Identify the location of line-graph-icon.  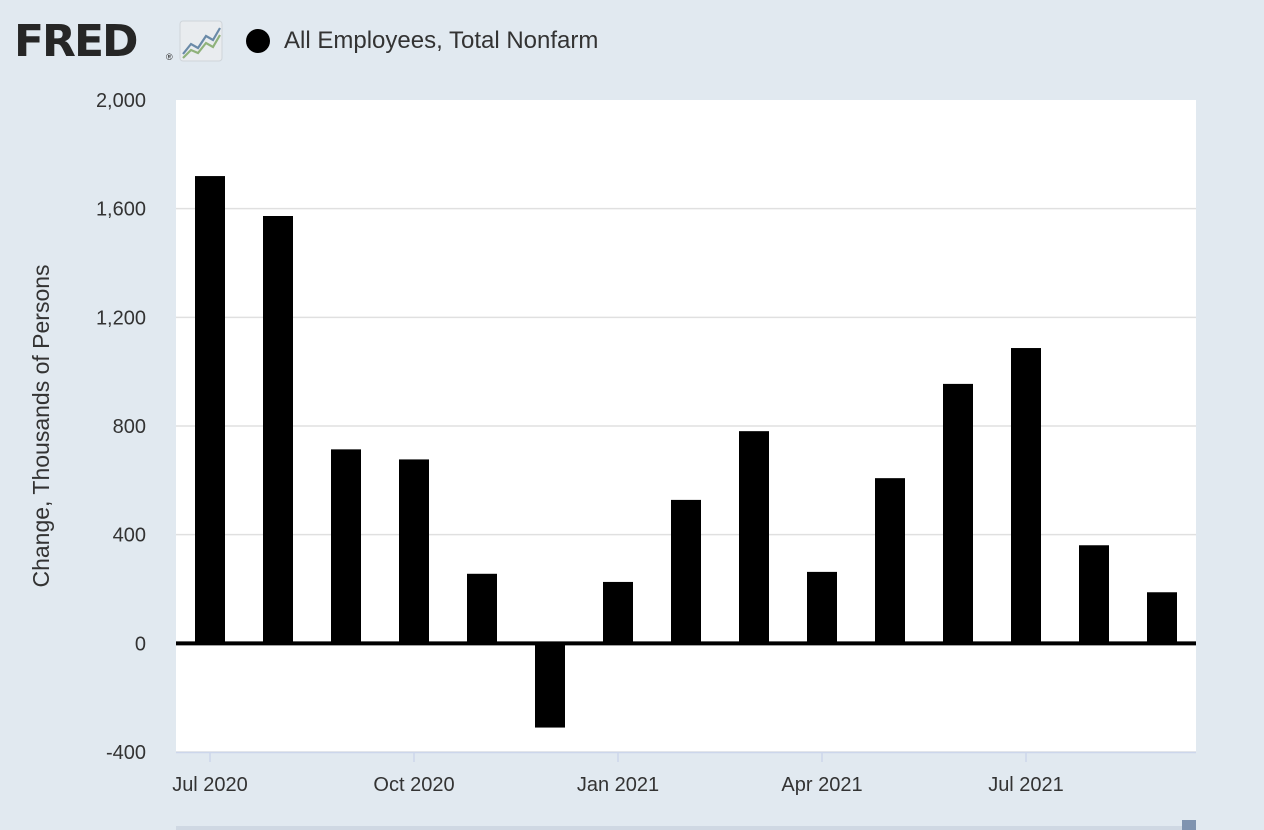
(201, 41).